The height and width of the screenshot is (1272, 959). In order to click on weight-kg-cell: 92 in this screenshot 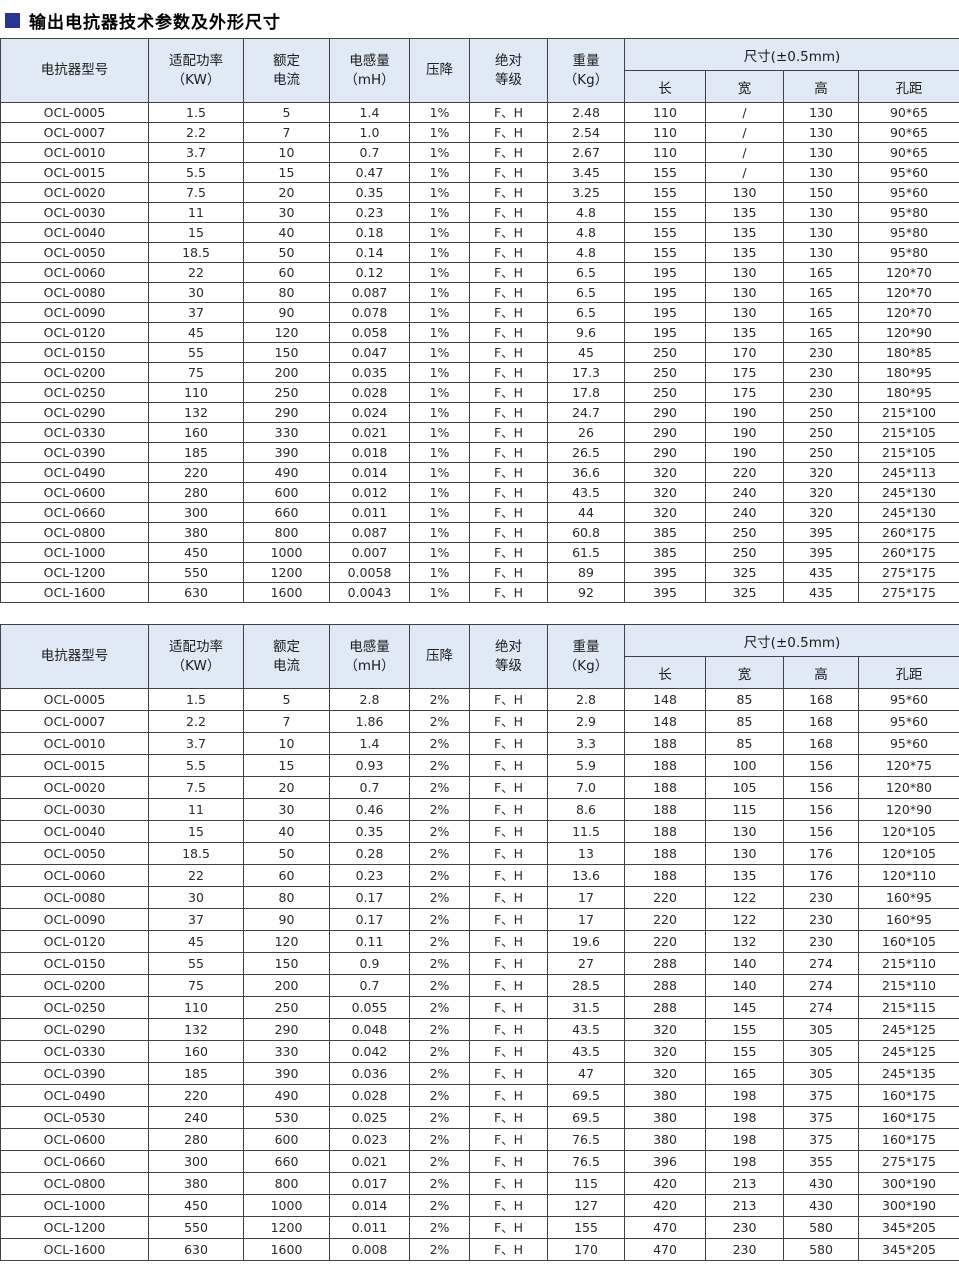, I will do `click(586, 592)`.